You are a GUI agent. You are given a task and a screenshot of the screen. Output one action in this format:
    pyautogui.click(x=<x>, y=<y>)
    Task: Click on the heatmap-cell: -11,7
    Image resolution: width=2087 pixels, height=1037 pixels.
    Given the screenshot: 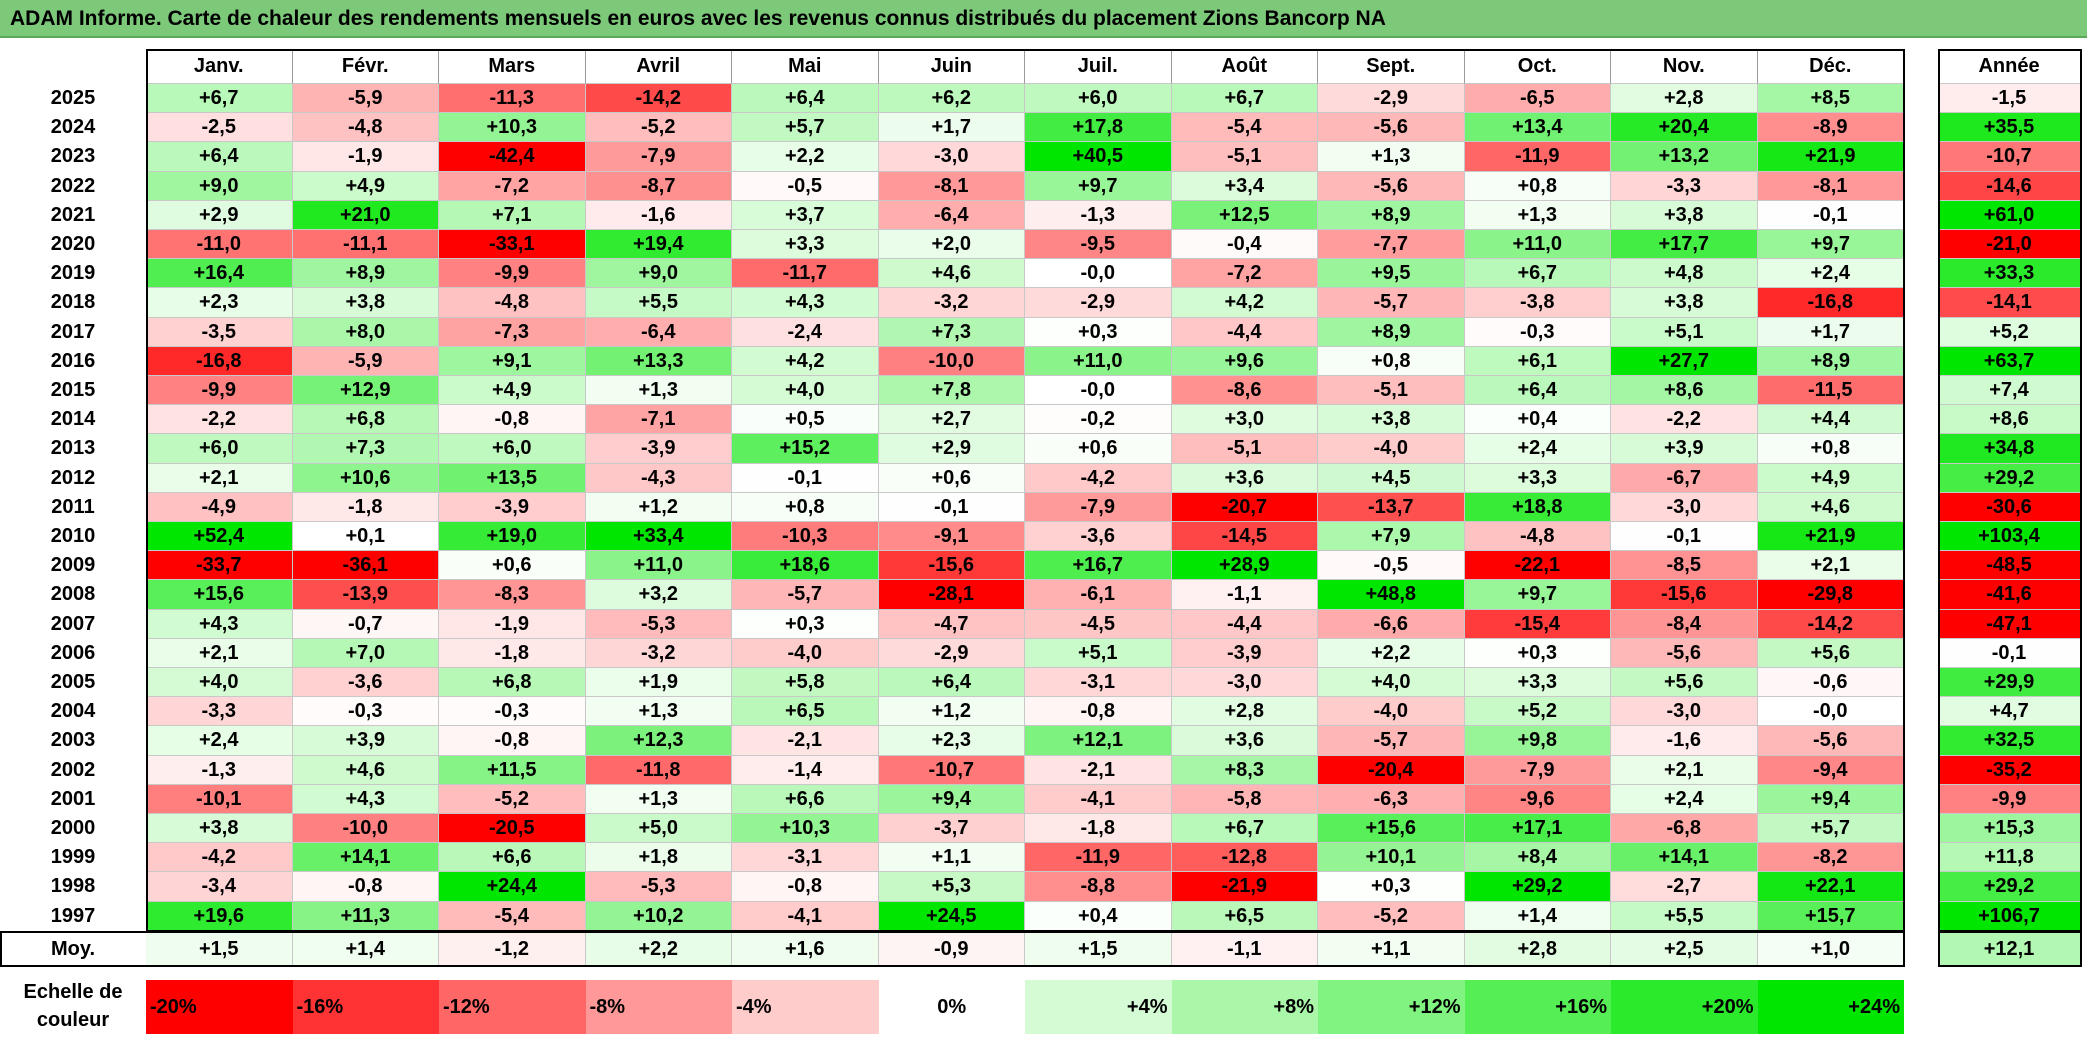 What is the action you would take?
    pyautogui.click(x=805, y=274)
    